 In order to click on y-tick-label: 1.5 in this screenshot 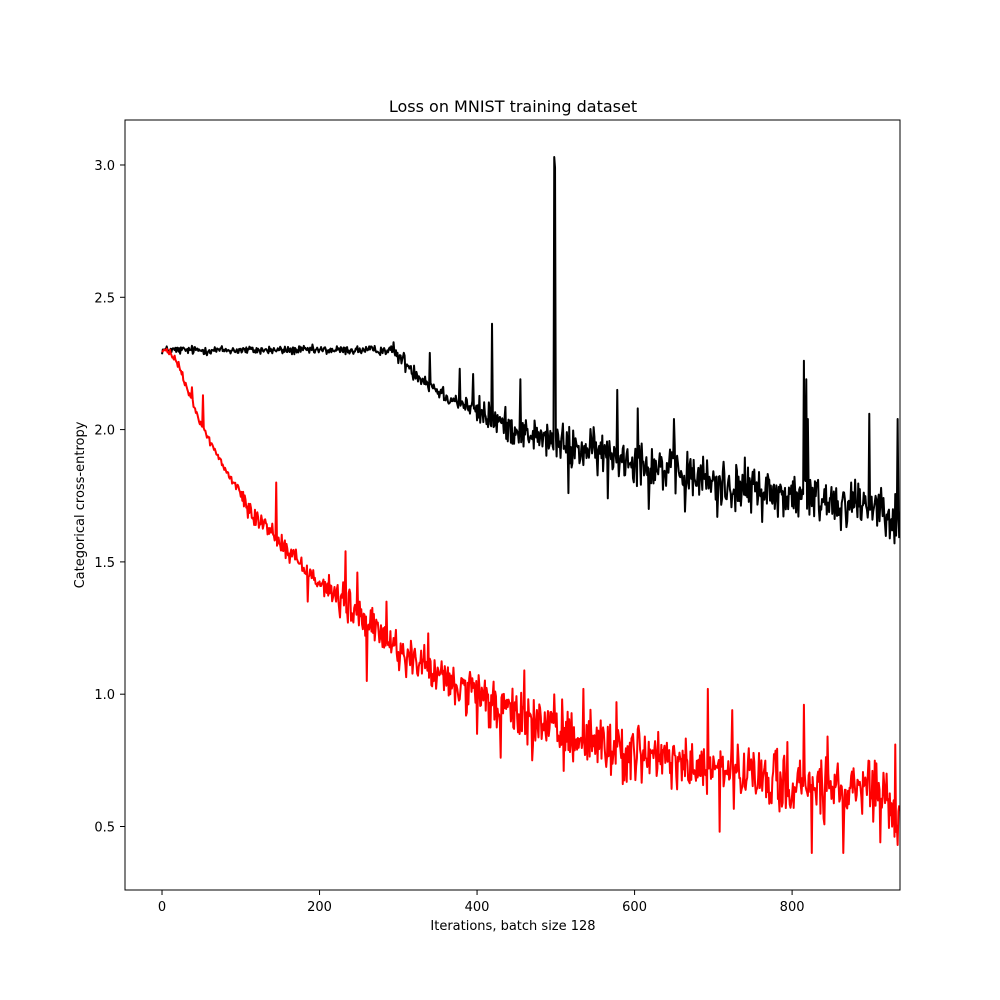, I will do `click(104, 563)`.